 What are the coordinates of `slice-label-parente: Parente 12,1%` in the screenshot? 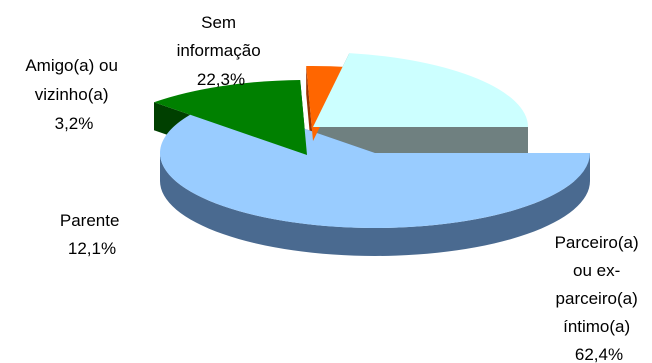 It's located at (92, 234).